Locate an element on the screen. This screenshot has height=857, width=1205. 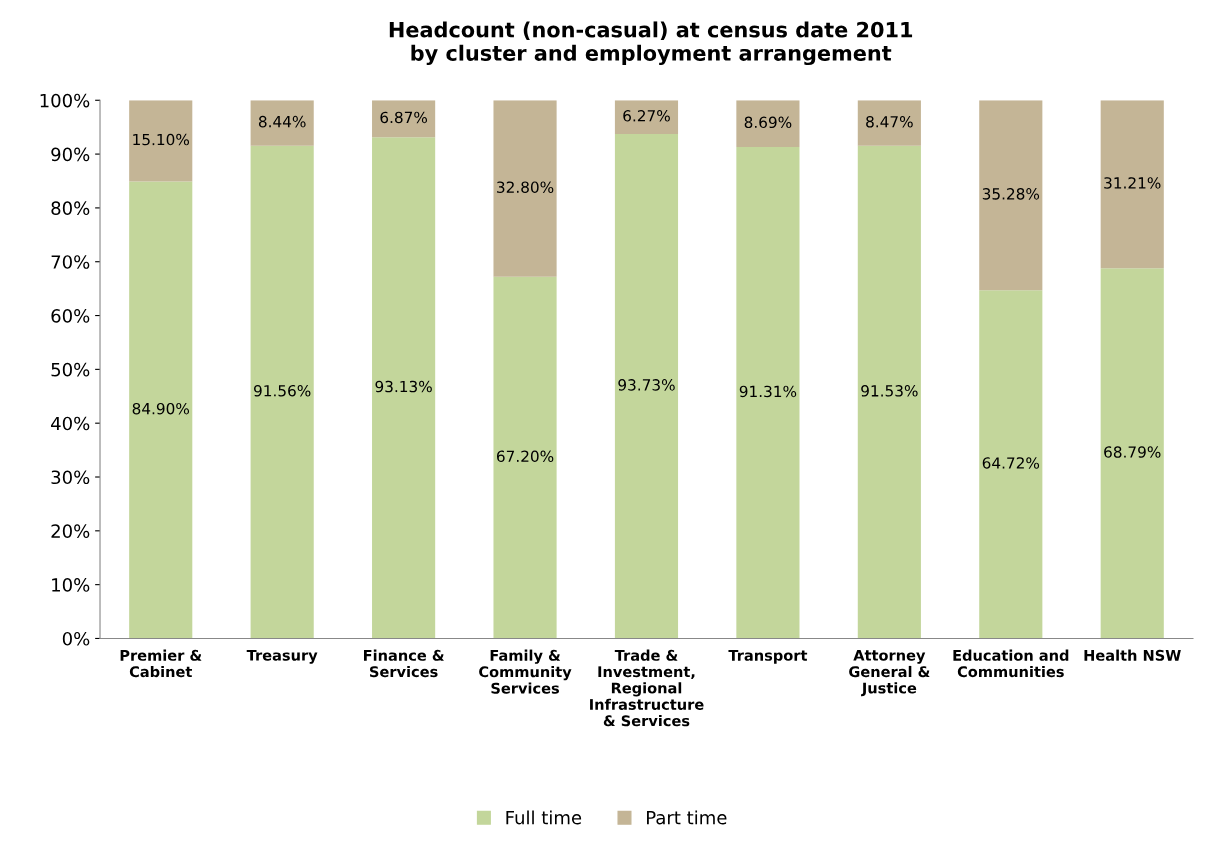
data-label: 32.80% is located at coordinates (525, 187).